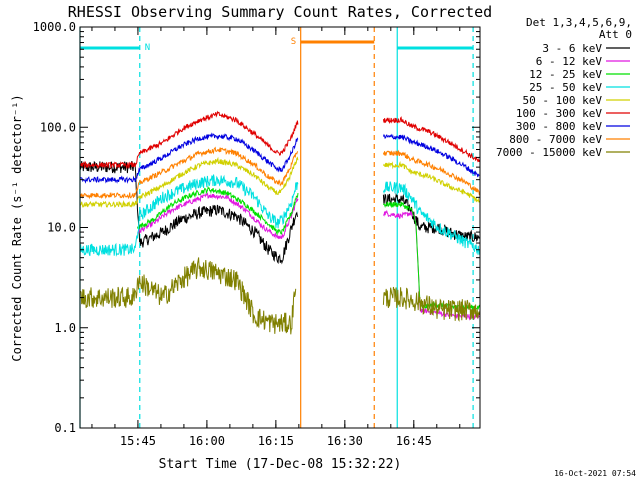  I want to click on y-tick-label-4: 1000.0, so click(54, 27).